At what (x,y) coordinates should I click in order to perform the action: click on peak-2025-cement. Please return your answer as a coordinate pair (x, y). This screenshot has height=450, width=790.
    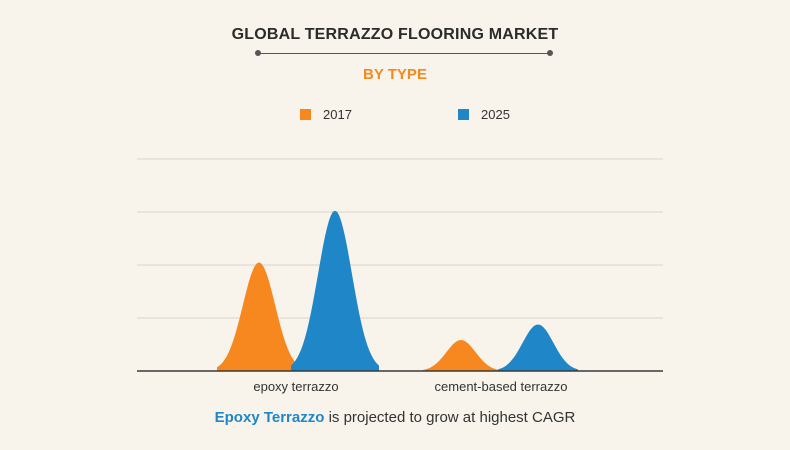
    Looking at the image, I should click on (538, 347).